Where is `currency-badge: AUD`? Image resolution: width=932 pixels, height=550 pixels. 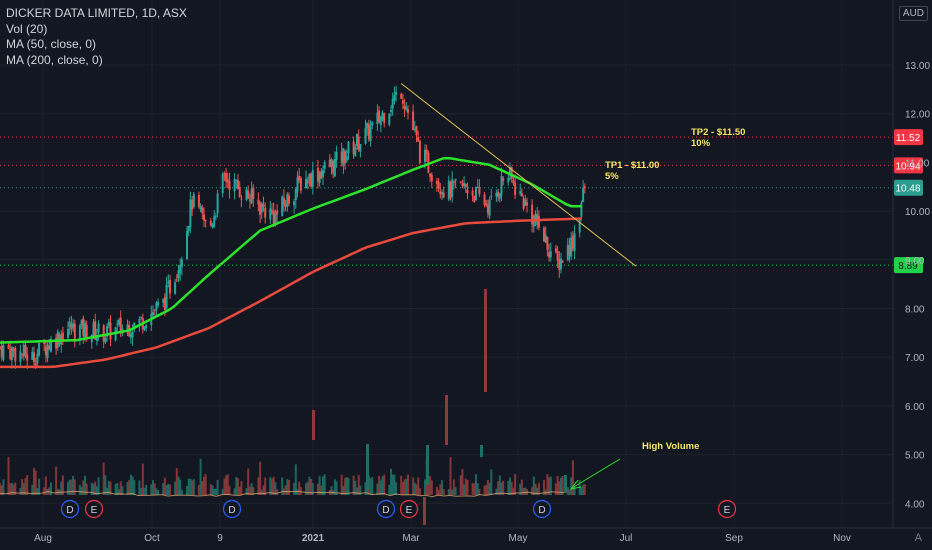
currency-badge: AUD is located at coordinates (913, 13).